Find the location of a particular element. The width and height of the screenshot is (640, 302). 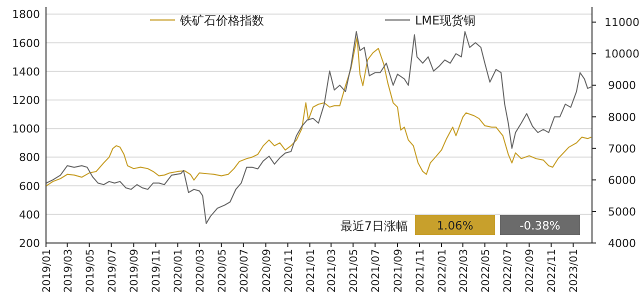

y-tick-label: 200 is located at coordinates (29, 243).